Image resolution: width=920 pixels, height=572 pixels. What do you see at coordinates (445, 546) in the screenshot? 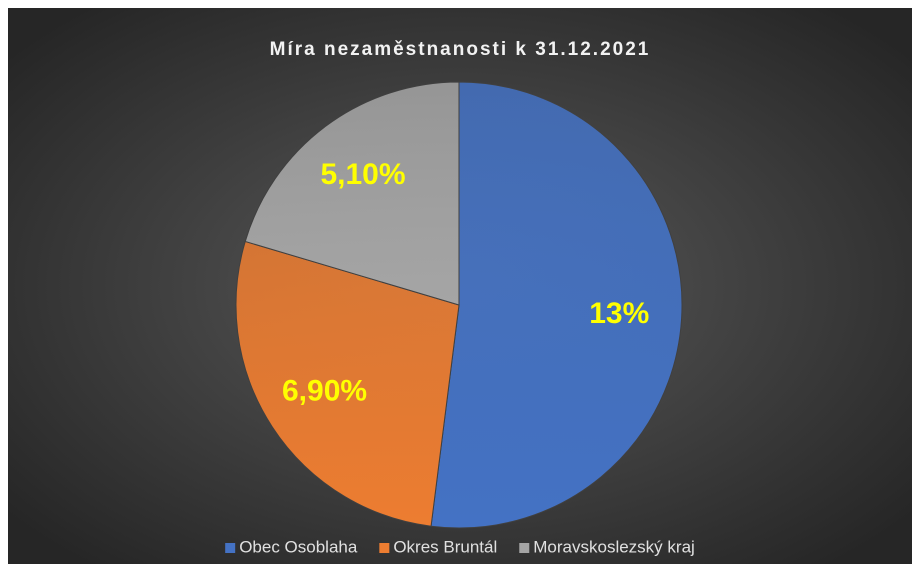
I see `legend-label: Okres Bruntál` at bounding box center [445, 546].